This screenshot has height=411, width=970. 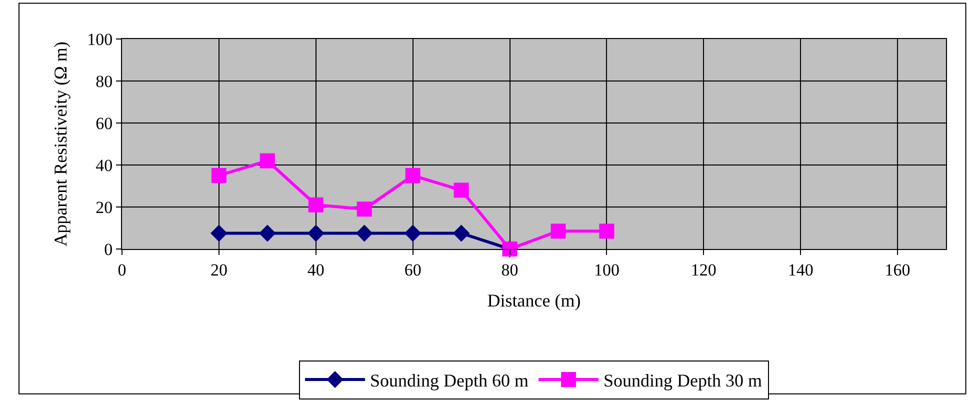 What do you see at coordinates (413, 270) in the screenshot?
I see `x-tick-label: 60` at bounding box center [413, 270].